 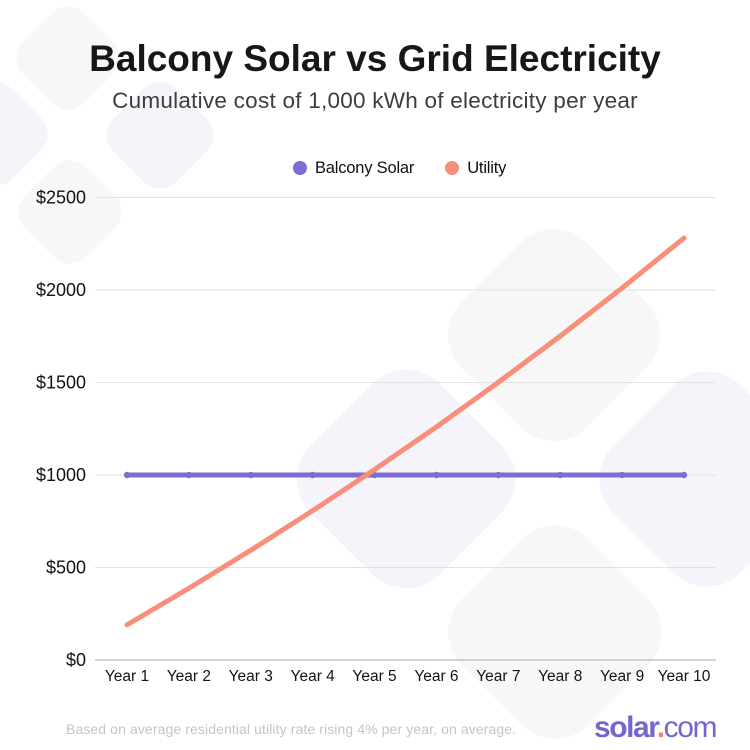 I want to click on solar-com-logo: solar.com, so click(x=655, y=728).